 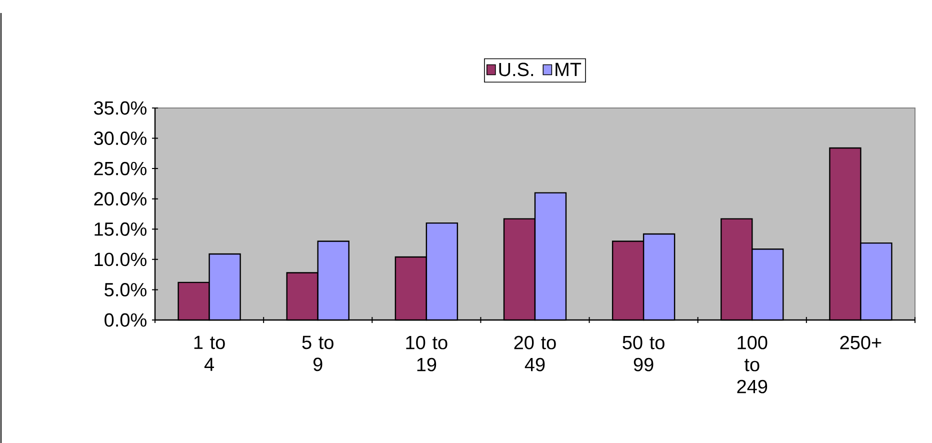 What do you see at coordinates (535, 354) in the screenshot?
I see `x-tick-label: 20 to 49` at bounding box center [535, 354].